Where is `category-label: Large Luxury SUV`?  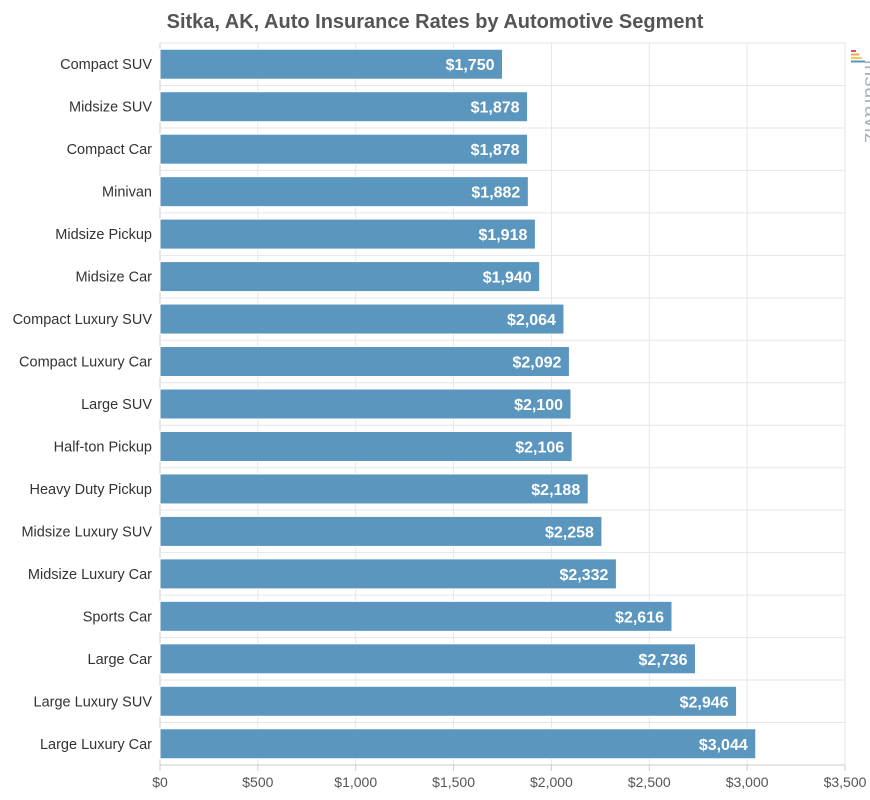 category-label: Large Luxury SUV is located at coordinates (93, 702).